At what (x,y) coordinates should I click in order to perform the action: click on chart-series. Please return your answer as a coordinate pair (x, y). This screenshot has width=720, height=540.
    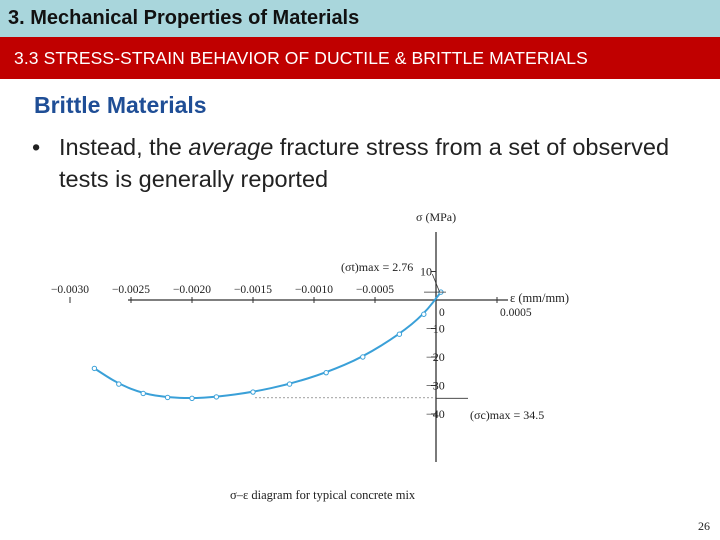
    Looking at the image, I should click on (267, 345).